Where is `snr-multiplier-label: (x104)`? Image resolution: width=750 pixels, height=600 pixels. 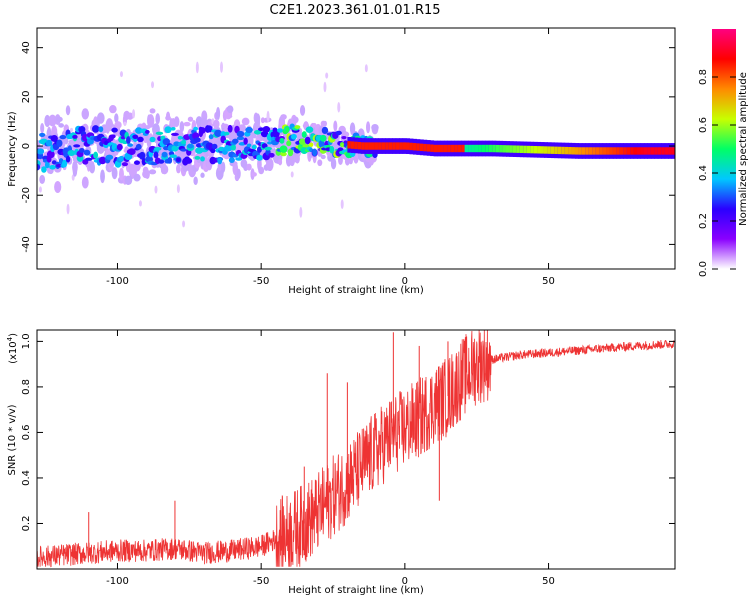
snr-multiplier-label: (x104) is located at coordinates (12, 348).